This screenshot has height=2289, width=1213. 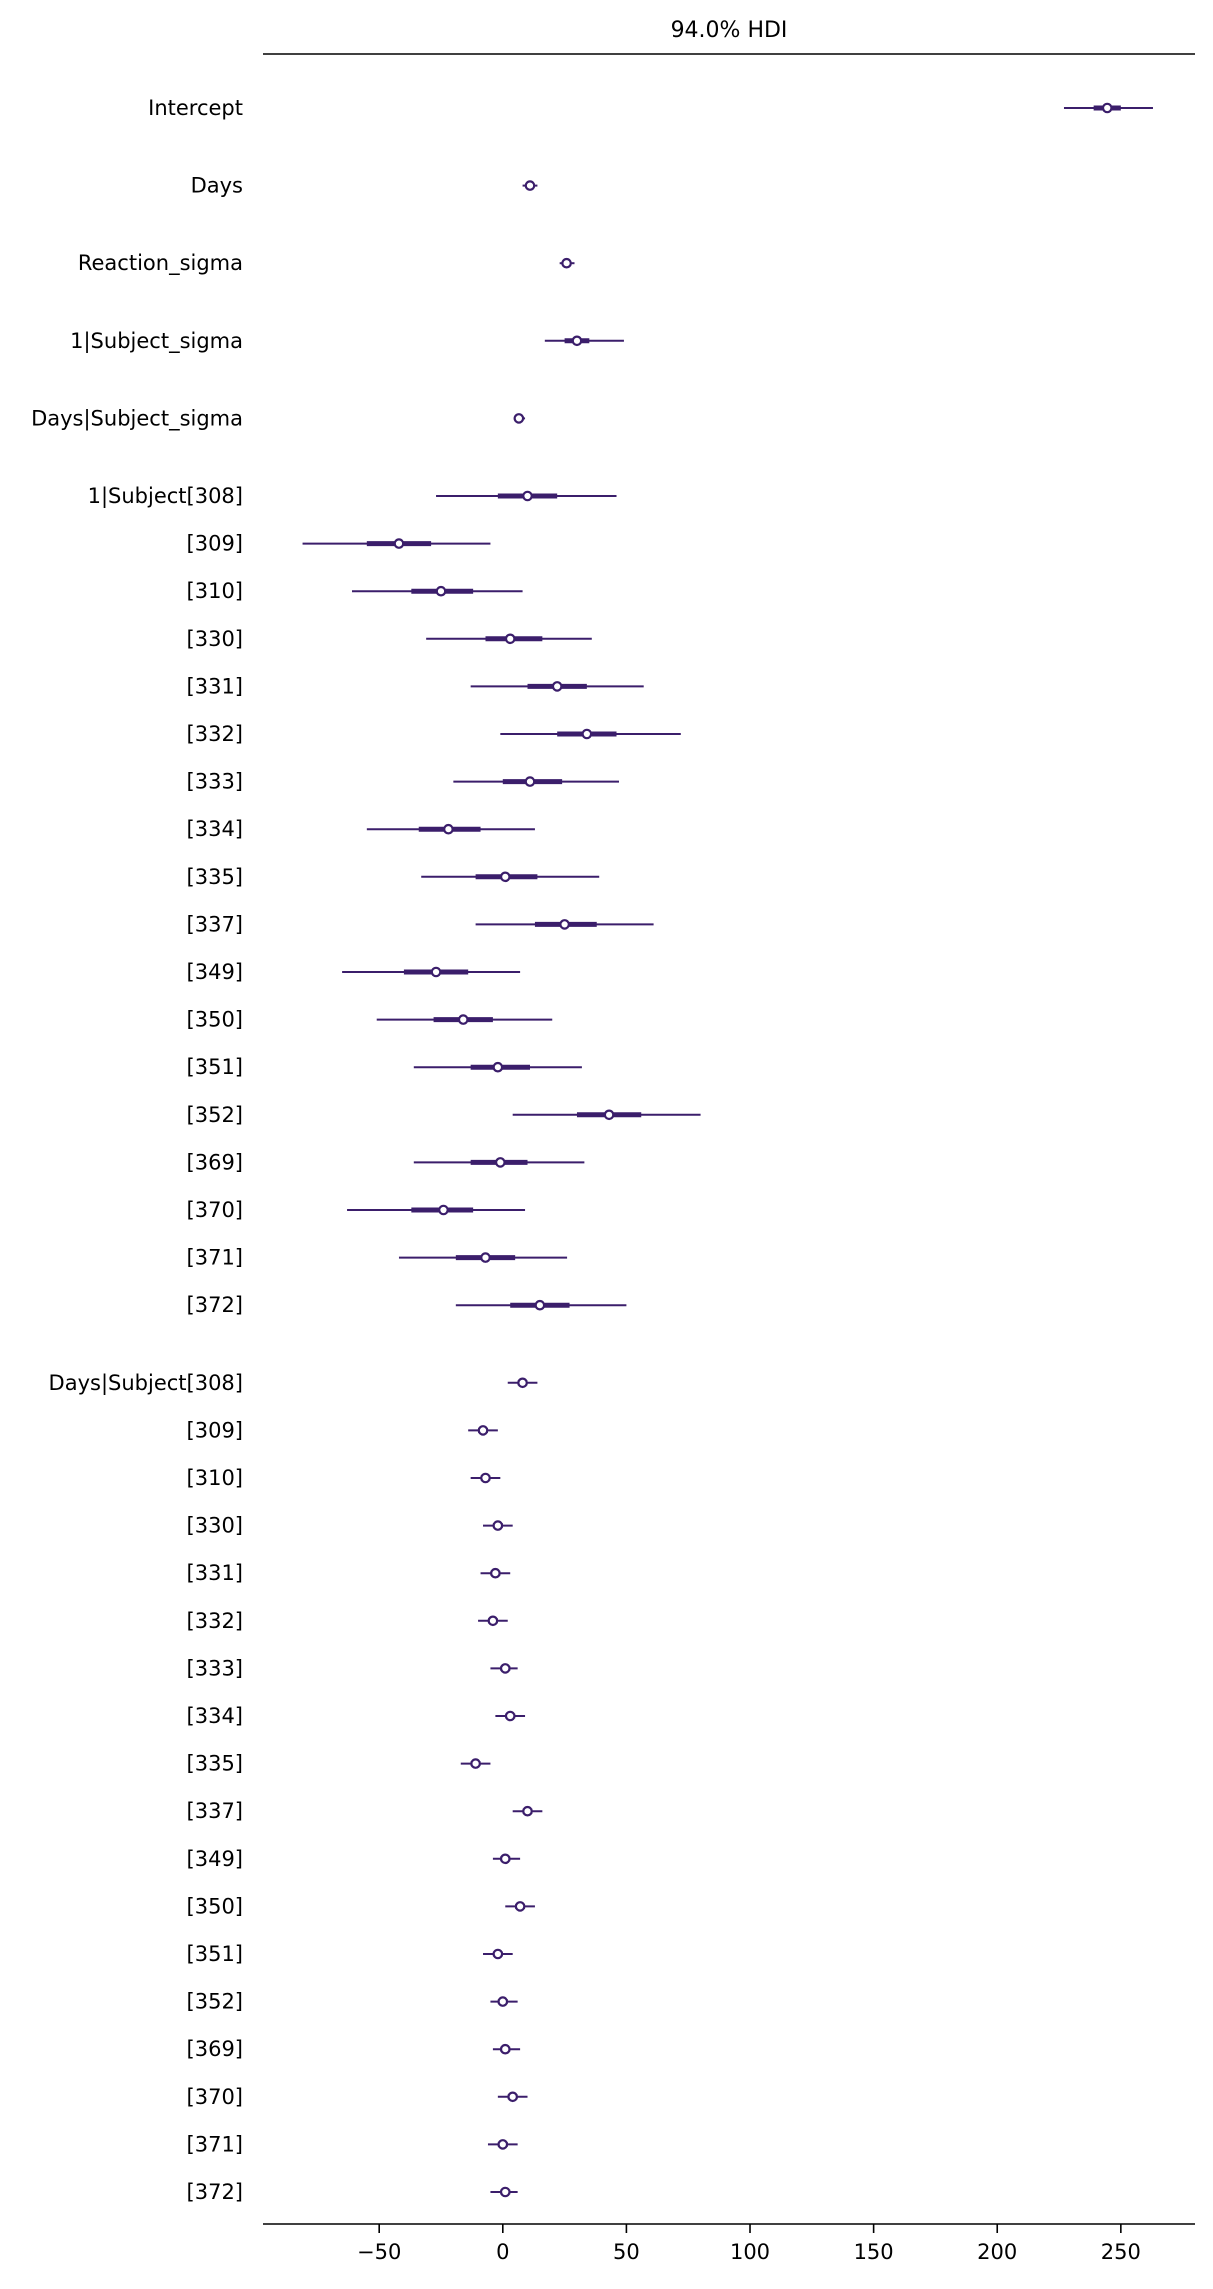 I want to click on row-label: Intercept, so click(x=195, y=108).